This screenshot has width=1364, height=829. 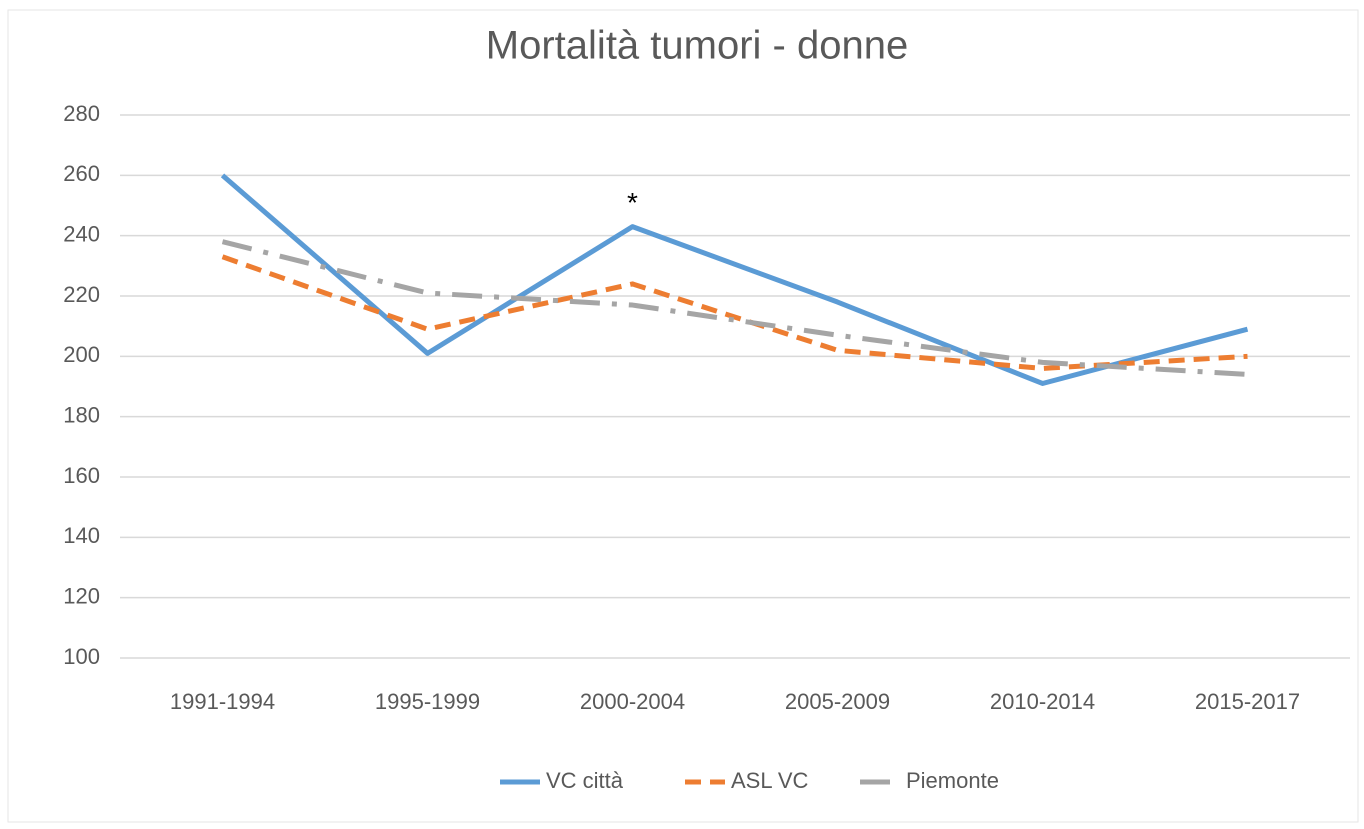 What do you see at coordinates (81, 354) in the screenshot?
I see `y-tick-label: 200` at bounding box center [81, 354].